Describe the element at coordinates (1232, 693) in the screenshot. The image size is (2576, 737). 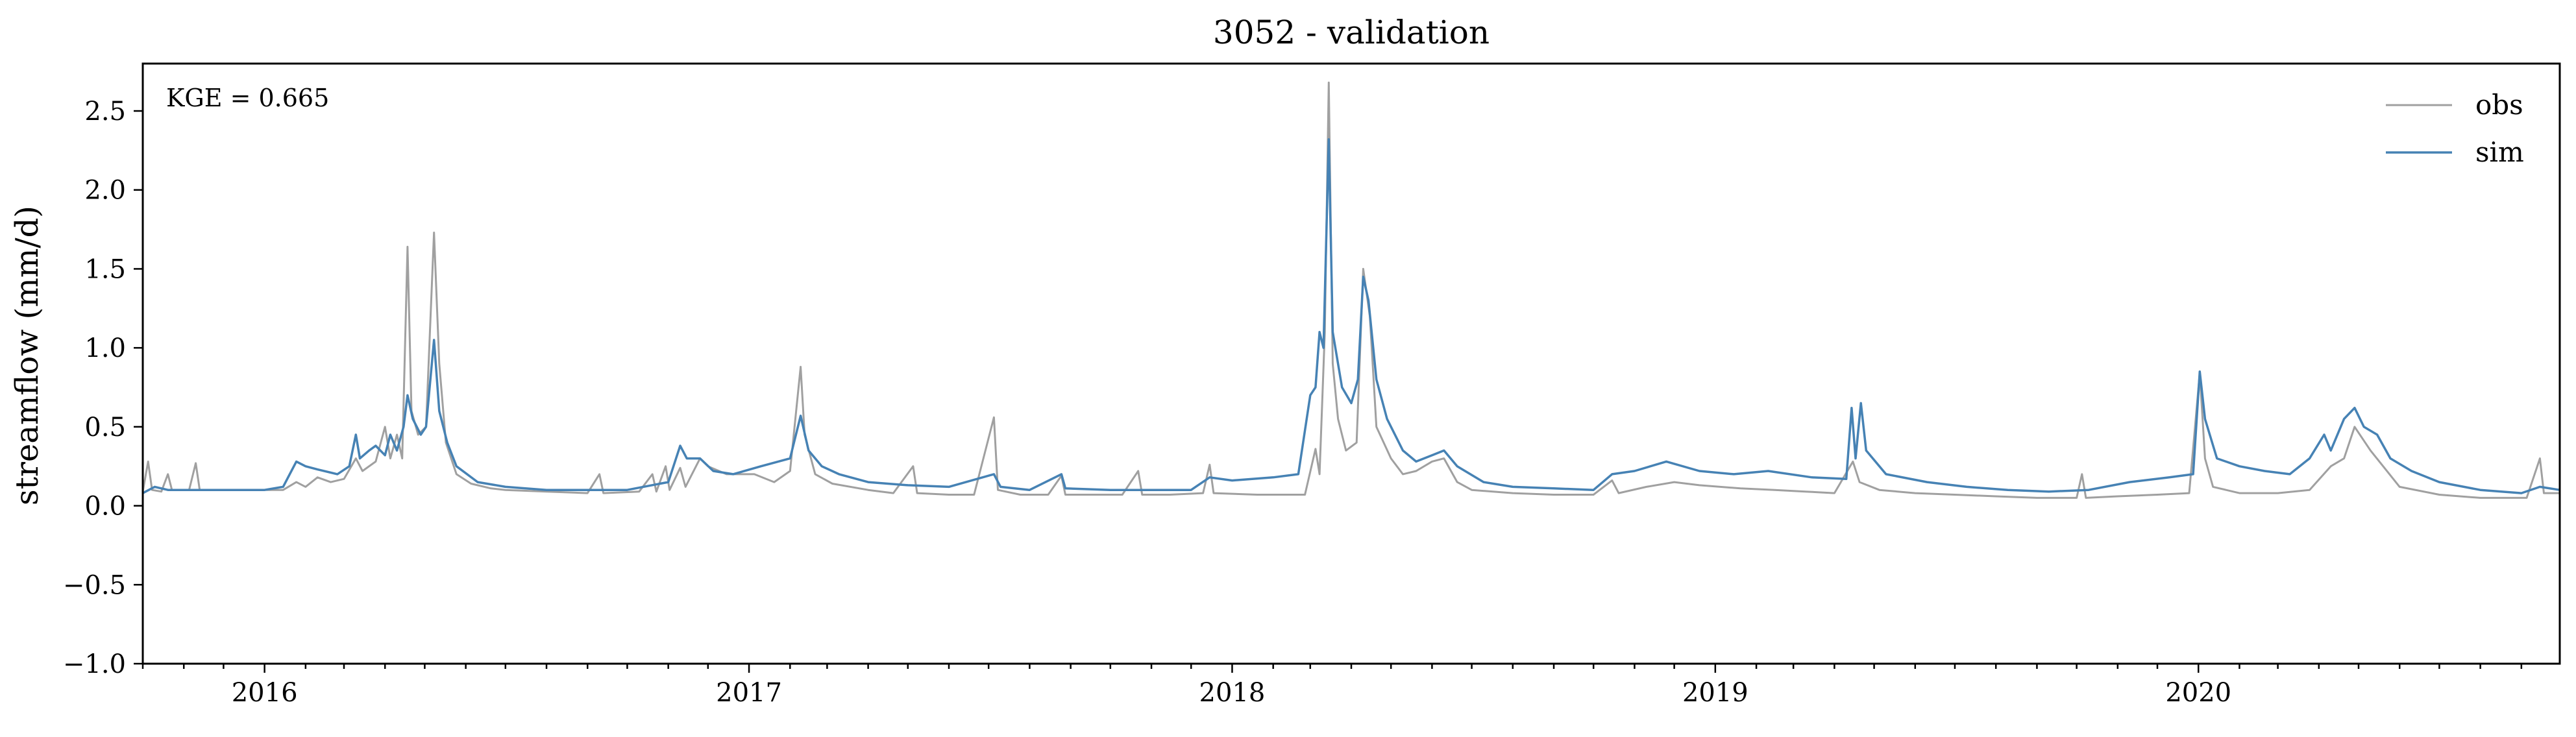
I see `x-tick-label: 2018` at that location.